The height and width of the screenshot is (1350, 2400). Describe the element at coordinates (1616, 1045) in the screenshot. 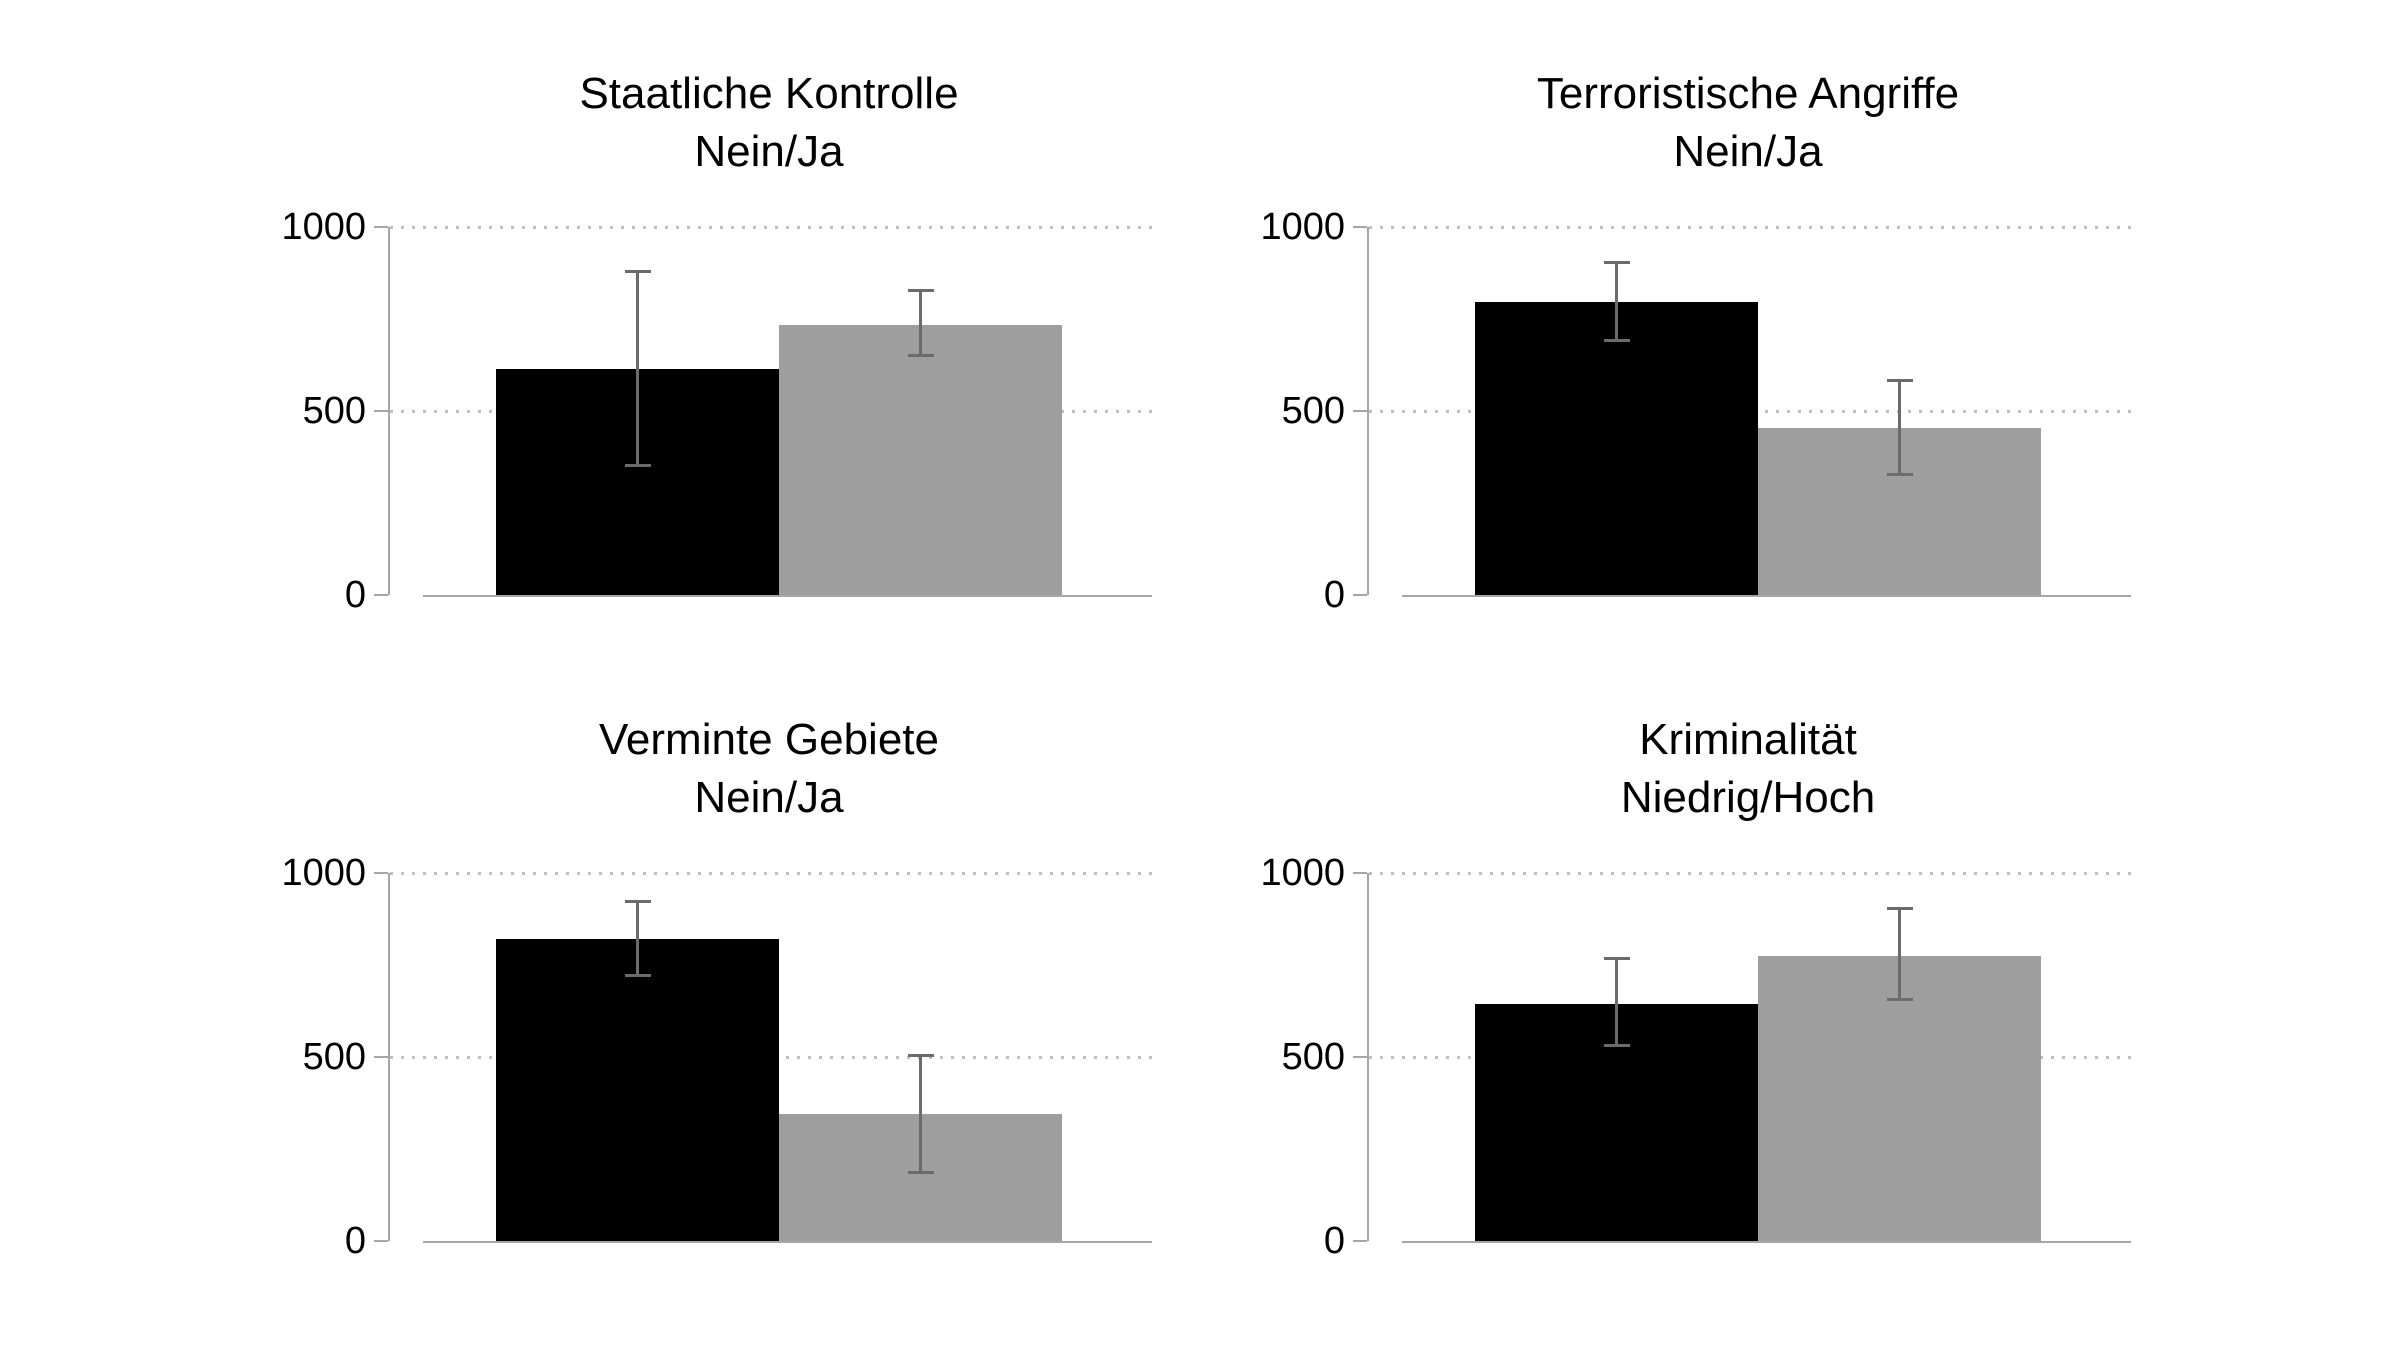

I see `error-cap-bottom-niedrig` at that location.